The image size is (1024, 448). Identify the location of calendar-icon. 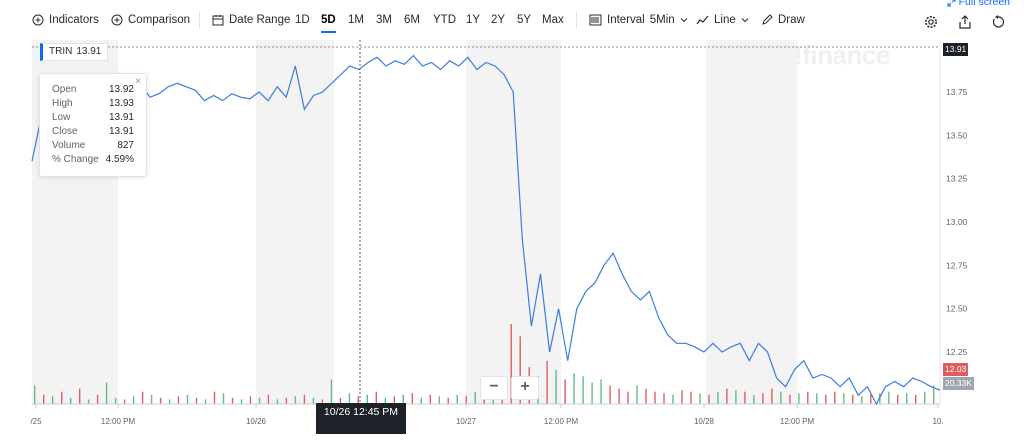
(218, 20).